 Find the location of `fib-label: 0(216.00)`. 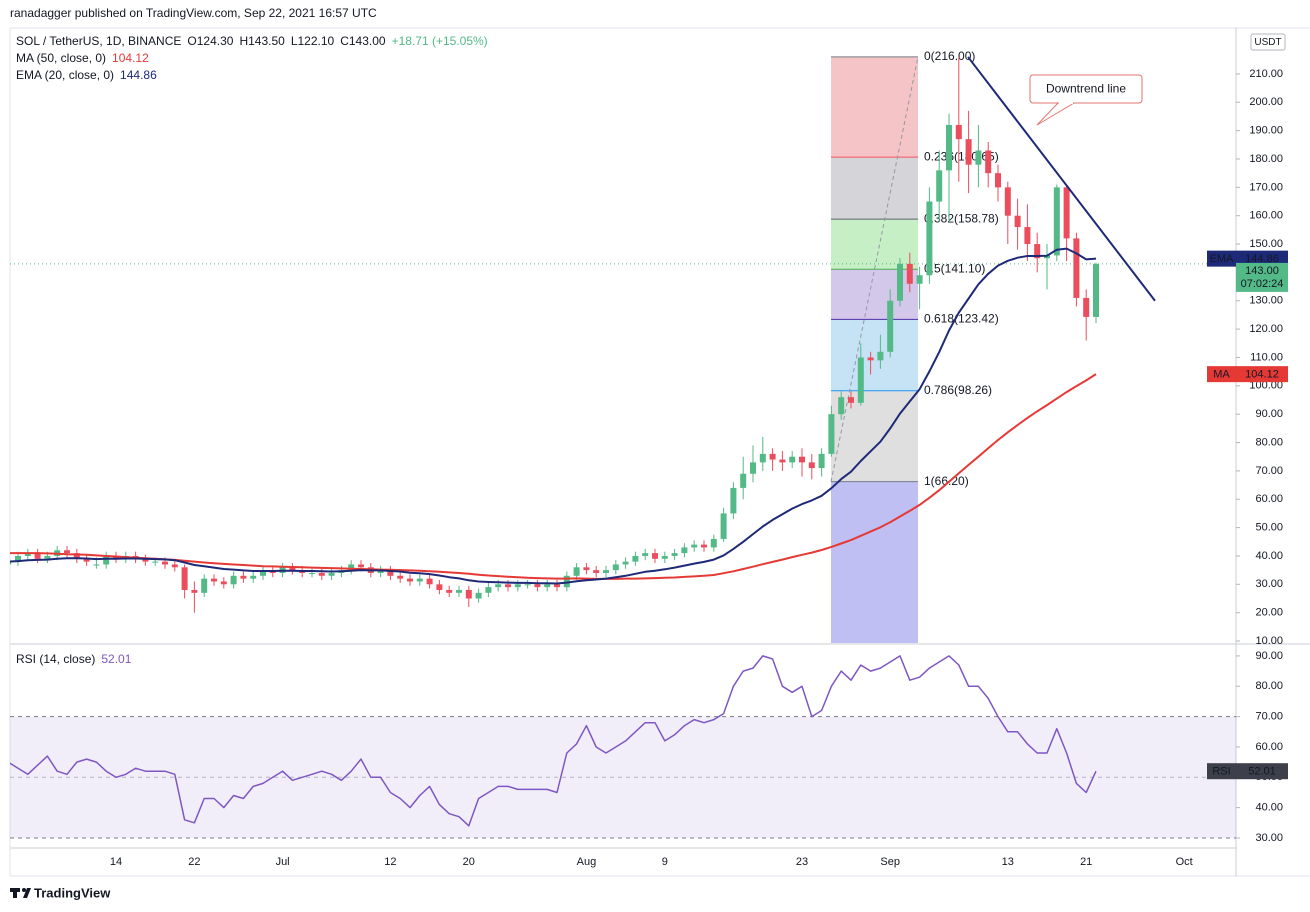

fib-label: 0(216.00) is located at coordinates (949, 56).